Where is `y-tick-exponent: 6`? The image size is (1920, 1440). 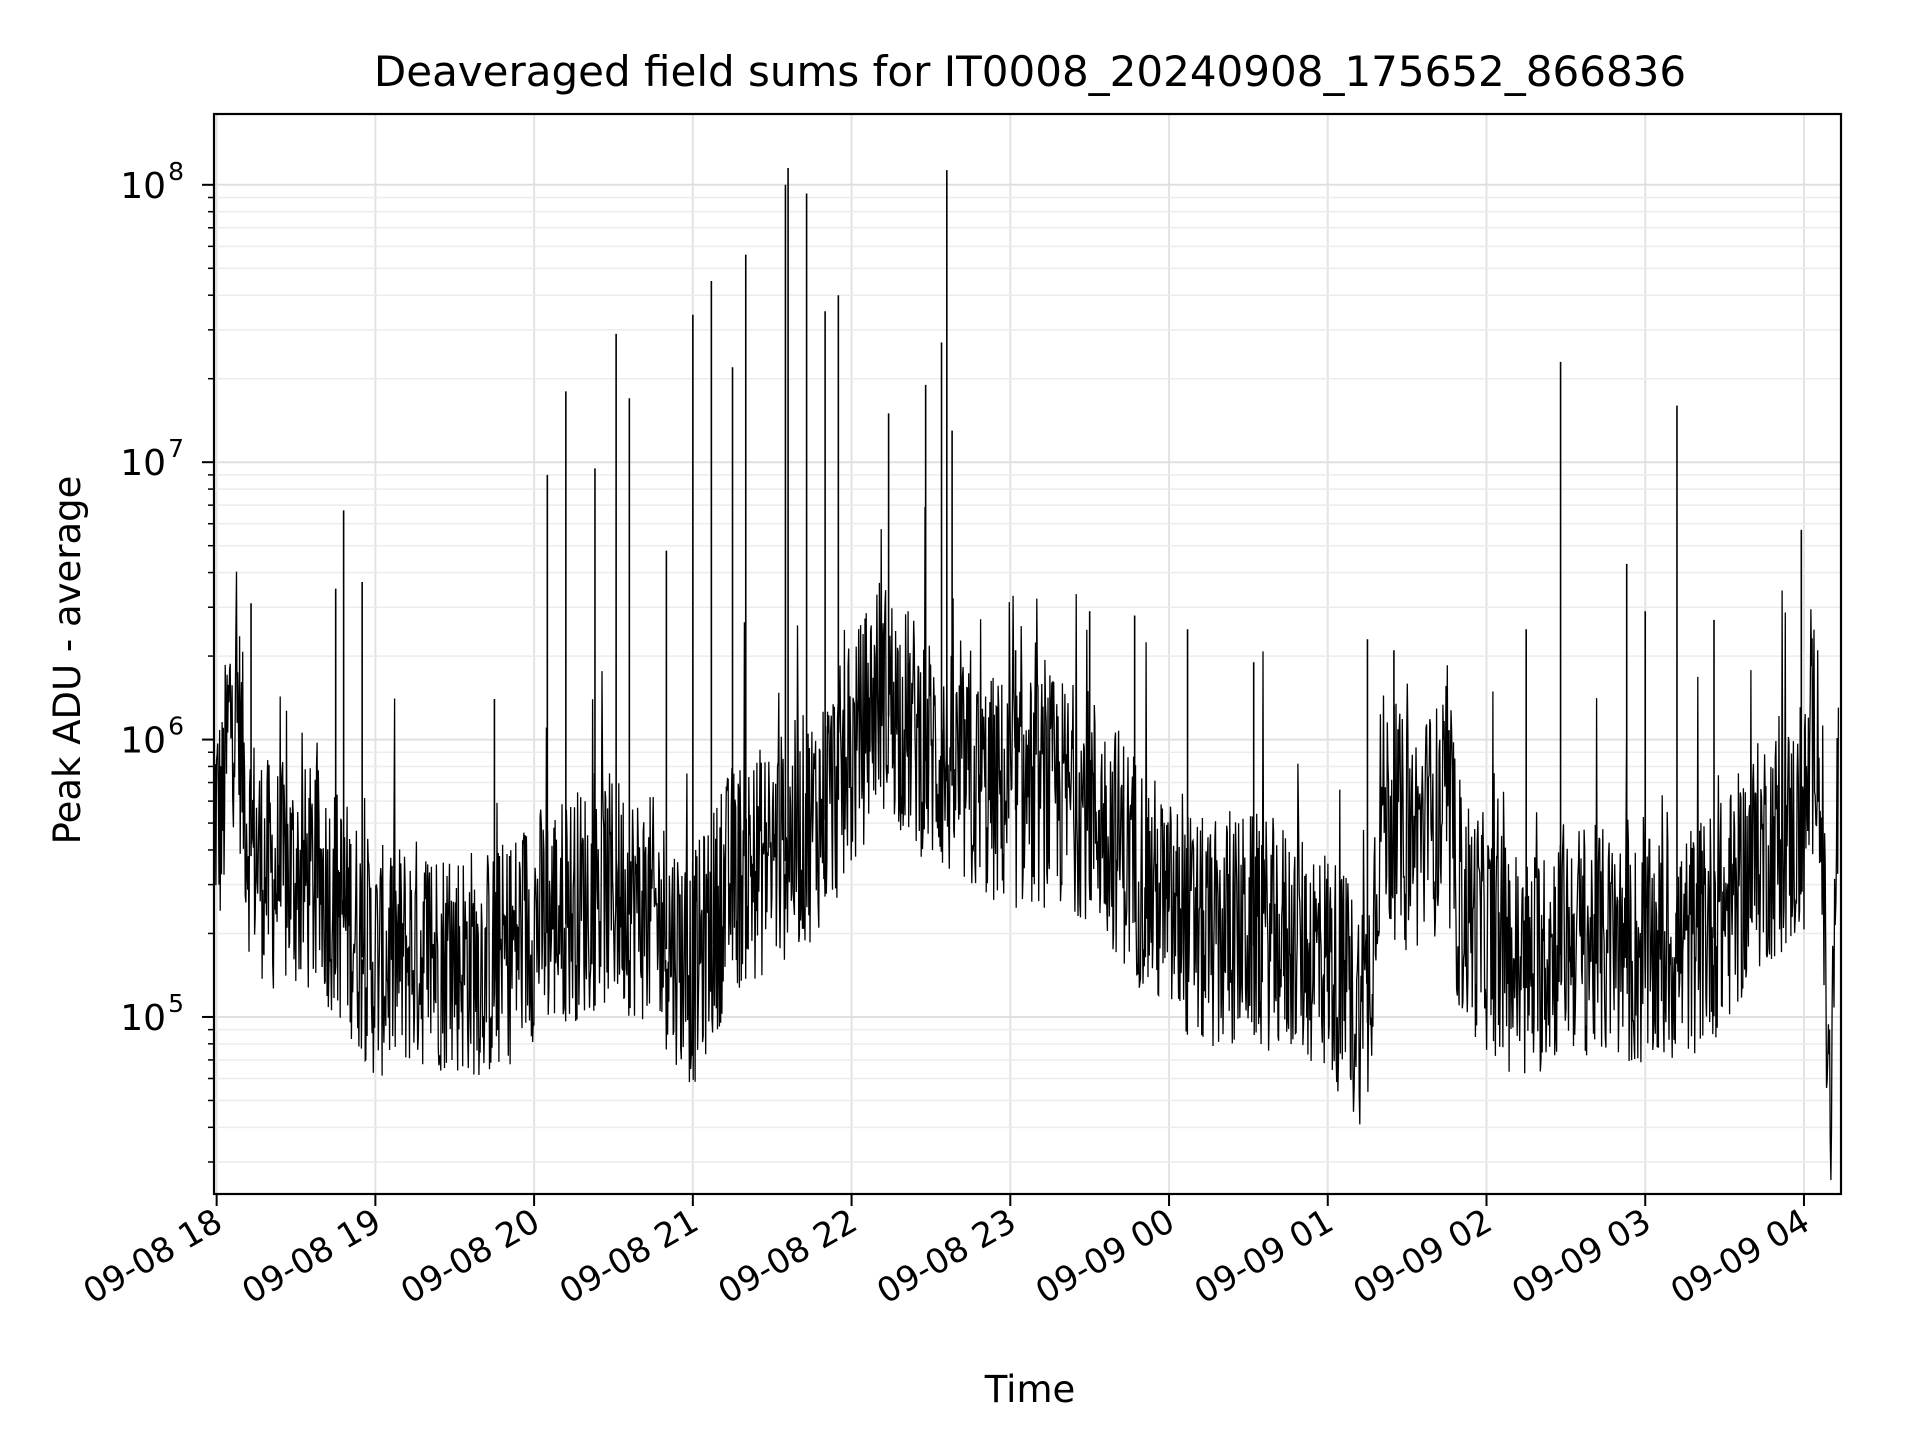
y-tick-exponent: 6 is located at coordinates (176, 726).